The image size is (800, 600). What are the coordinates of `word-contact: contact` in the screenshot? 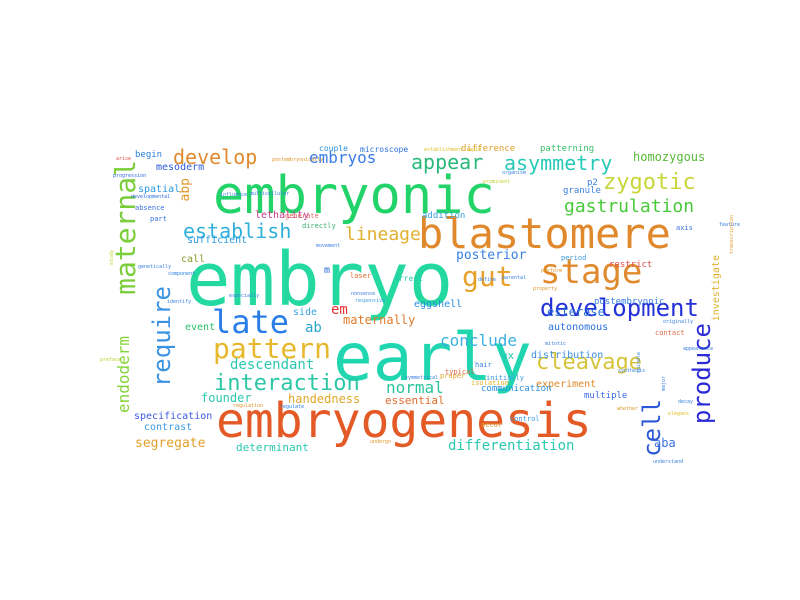 It's located at (670, 333).